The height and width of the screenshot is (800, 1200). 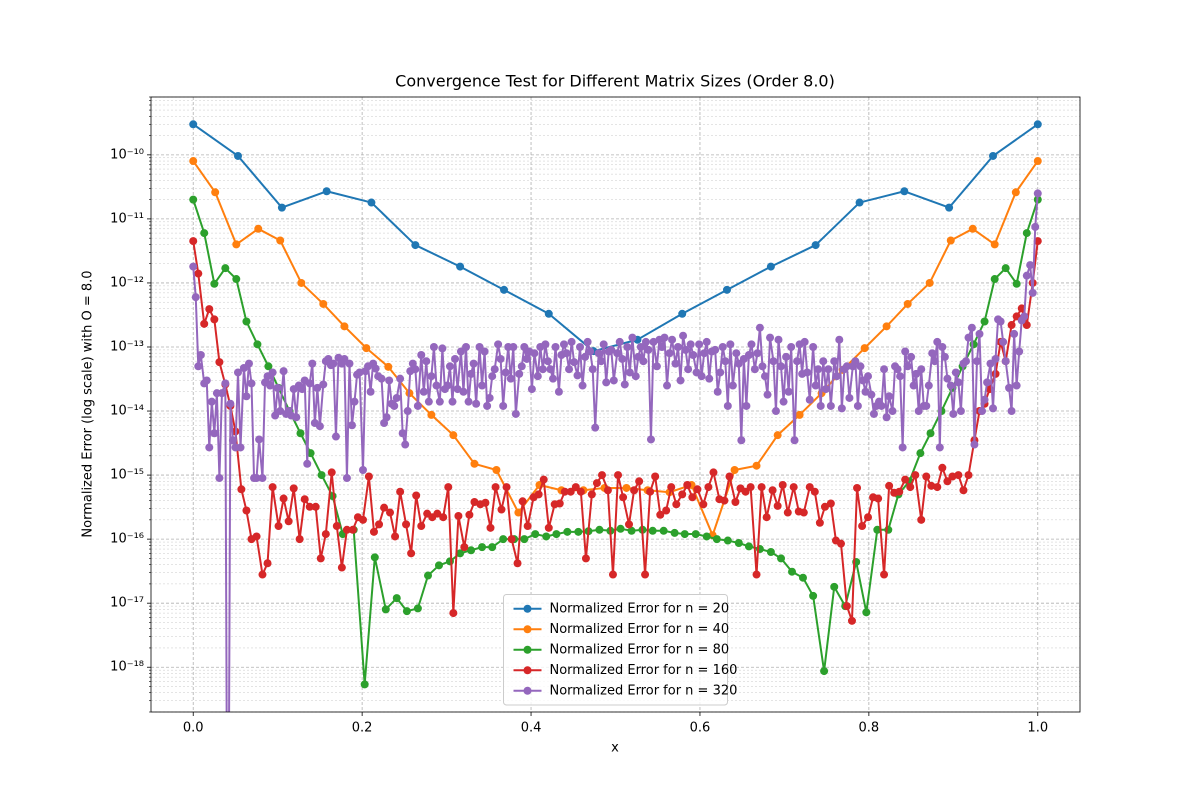 What do you see at coordinates (644, 670) in the screenshot?
I see `legend-label: Normalized Error for n = 160` at bounding box center [644, 670].